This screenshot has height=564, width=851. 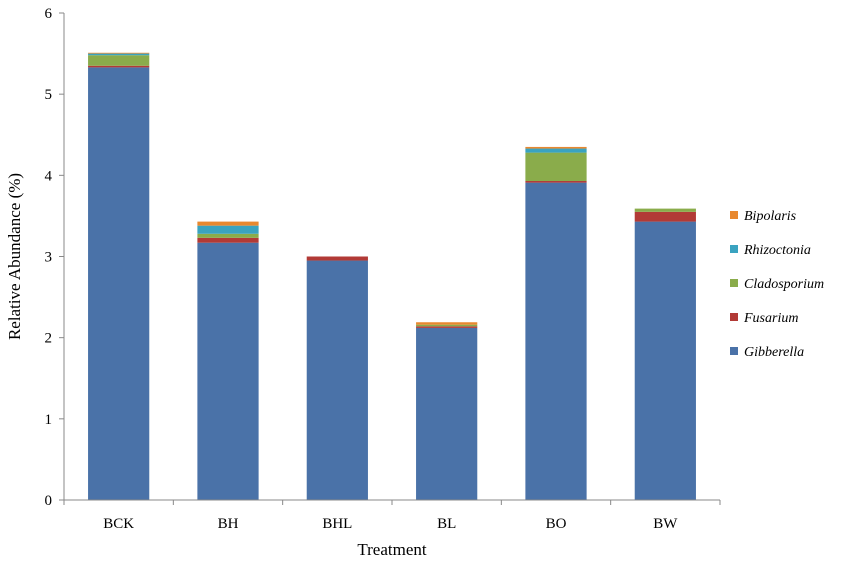 What do you see at coordinates (119, 66) in the screenshot?
I see `bar-segment-fusarium-bck` at bounding box center [119, 66].